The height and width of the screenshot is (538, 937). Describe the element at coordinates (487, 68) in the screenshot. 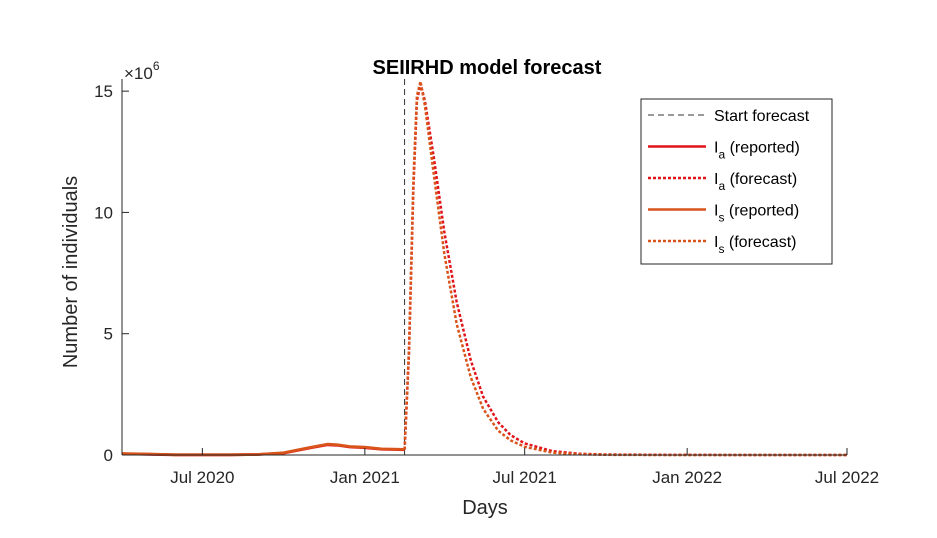

I see `chart-title: SEIIRHD model forecast` at that location.